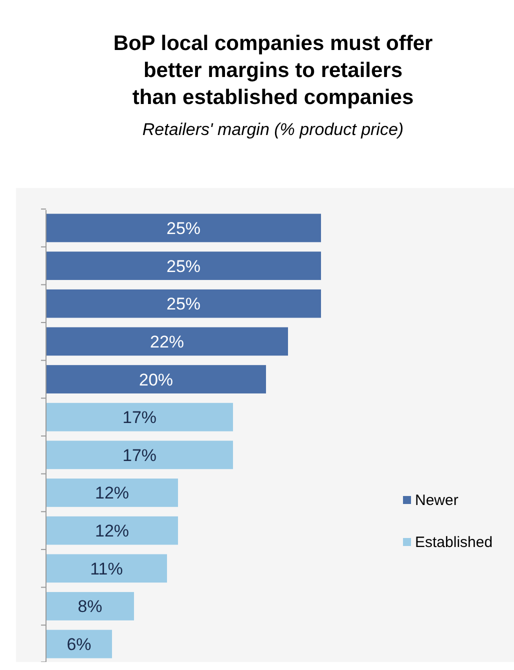 The height and width of the screenshot is (670, 514). I want to click on data-label: 22%, so click(167, 342).